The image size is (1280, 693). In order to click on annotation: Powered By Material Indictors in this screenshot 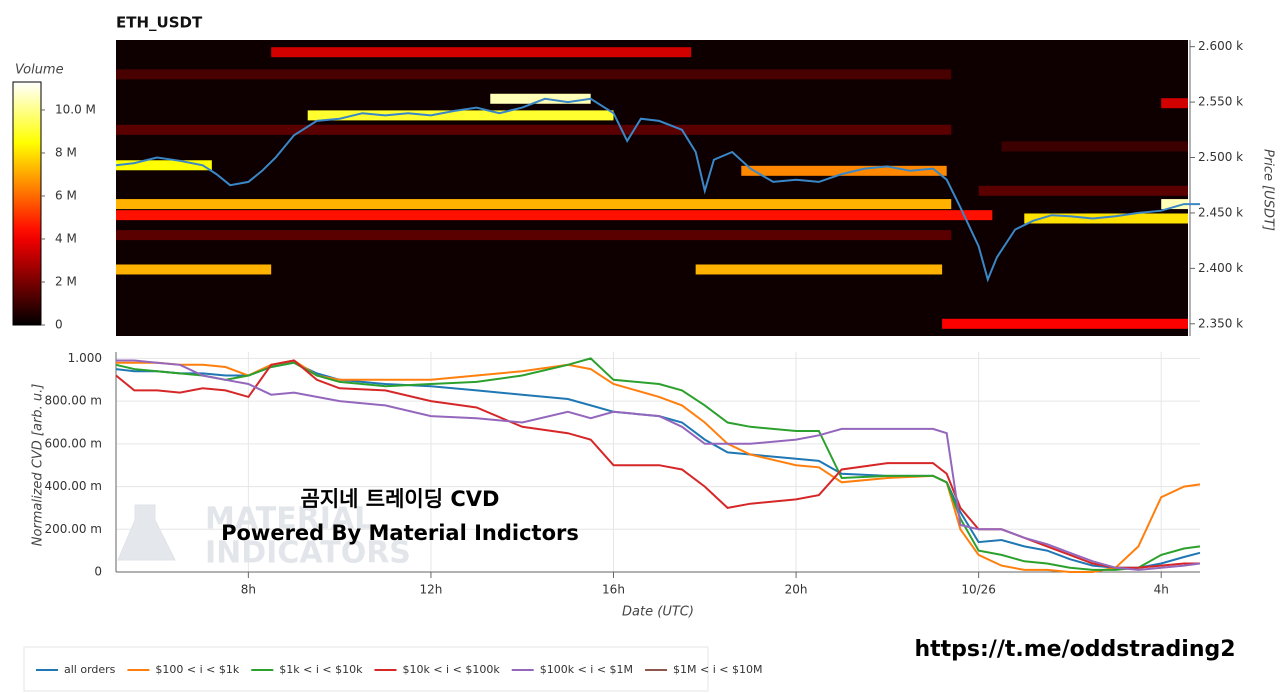, I will do `click(400, 533)`.